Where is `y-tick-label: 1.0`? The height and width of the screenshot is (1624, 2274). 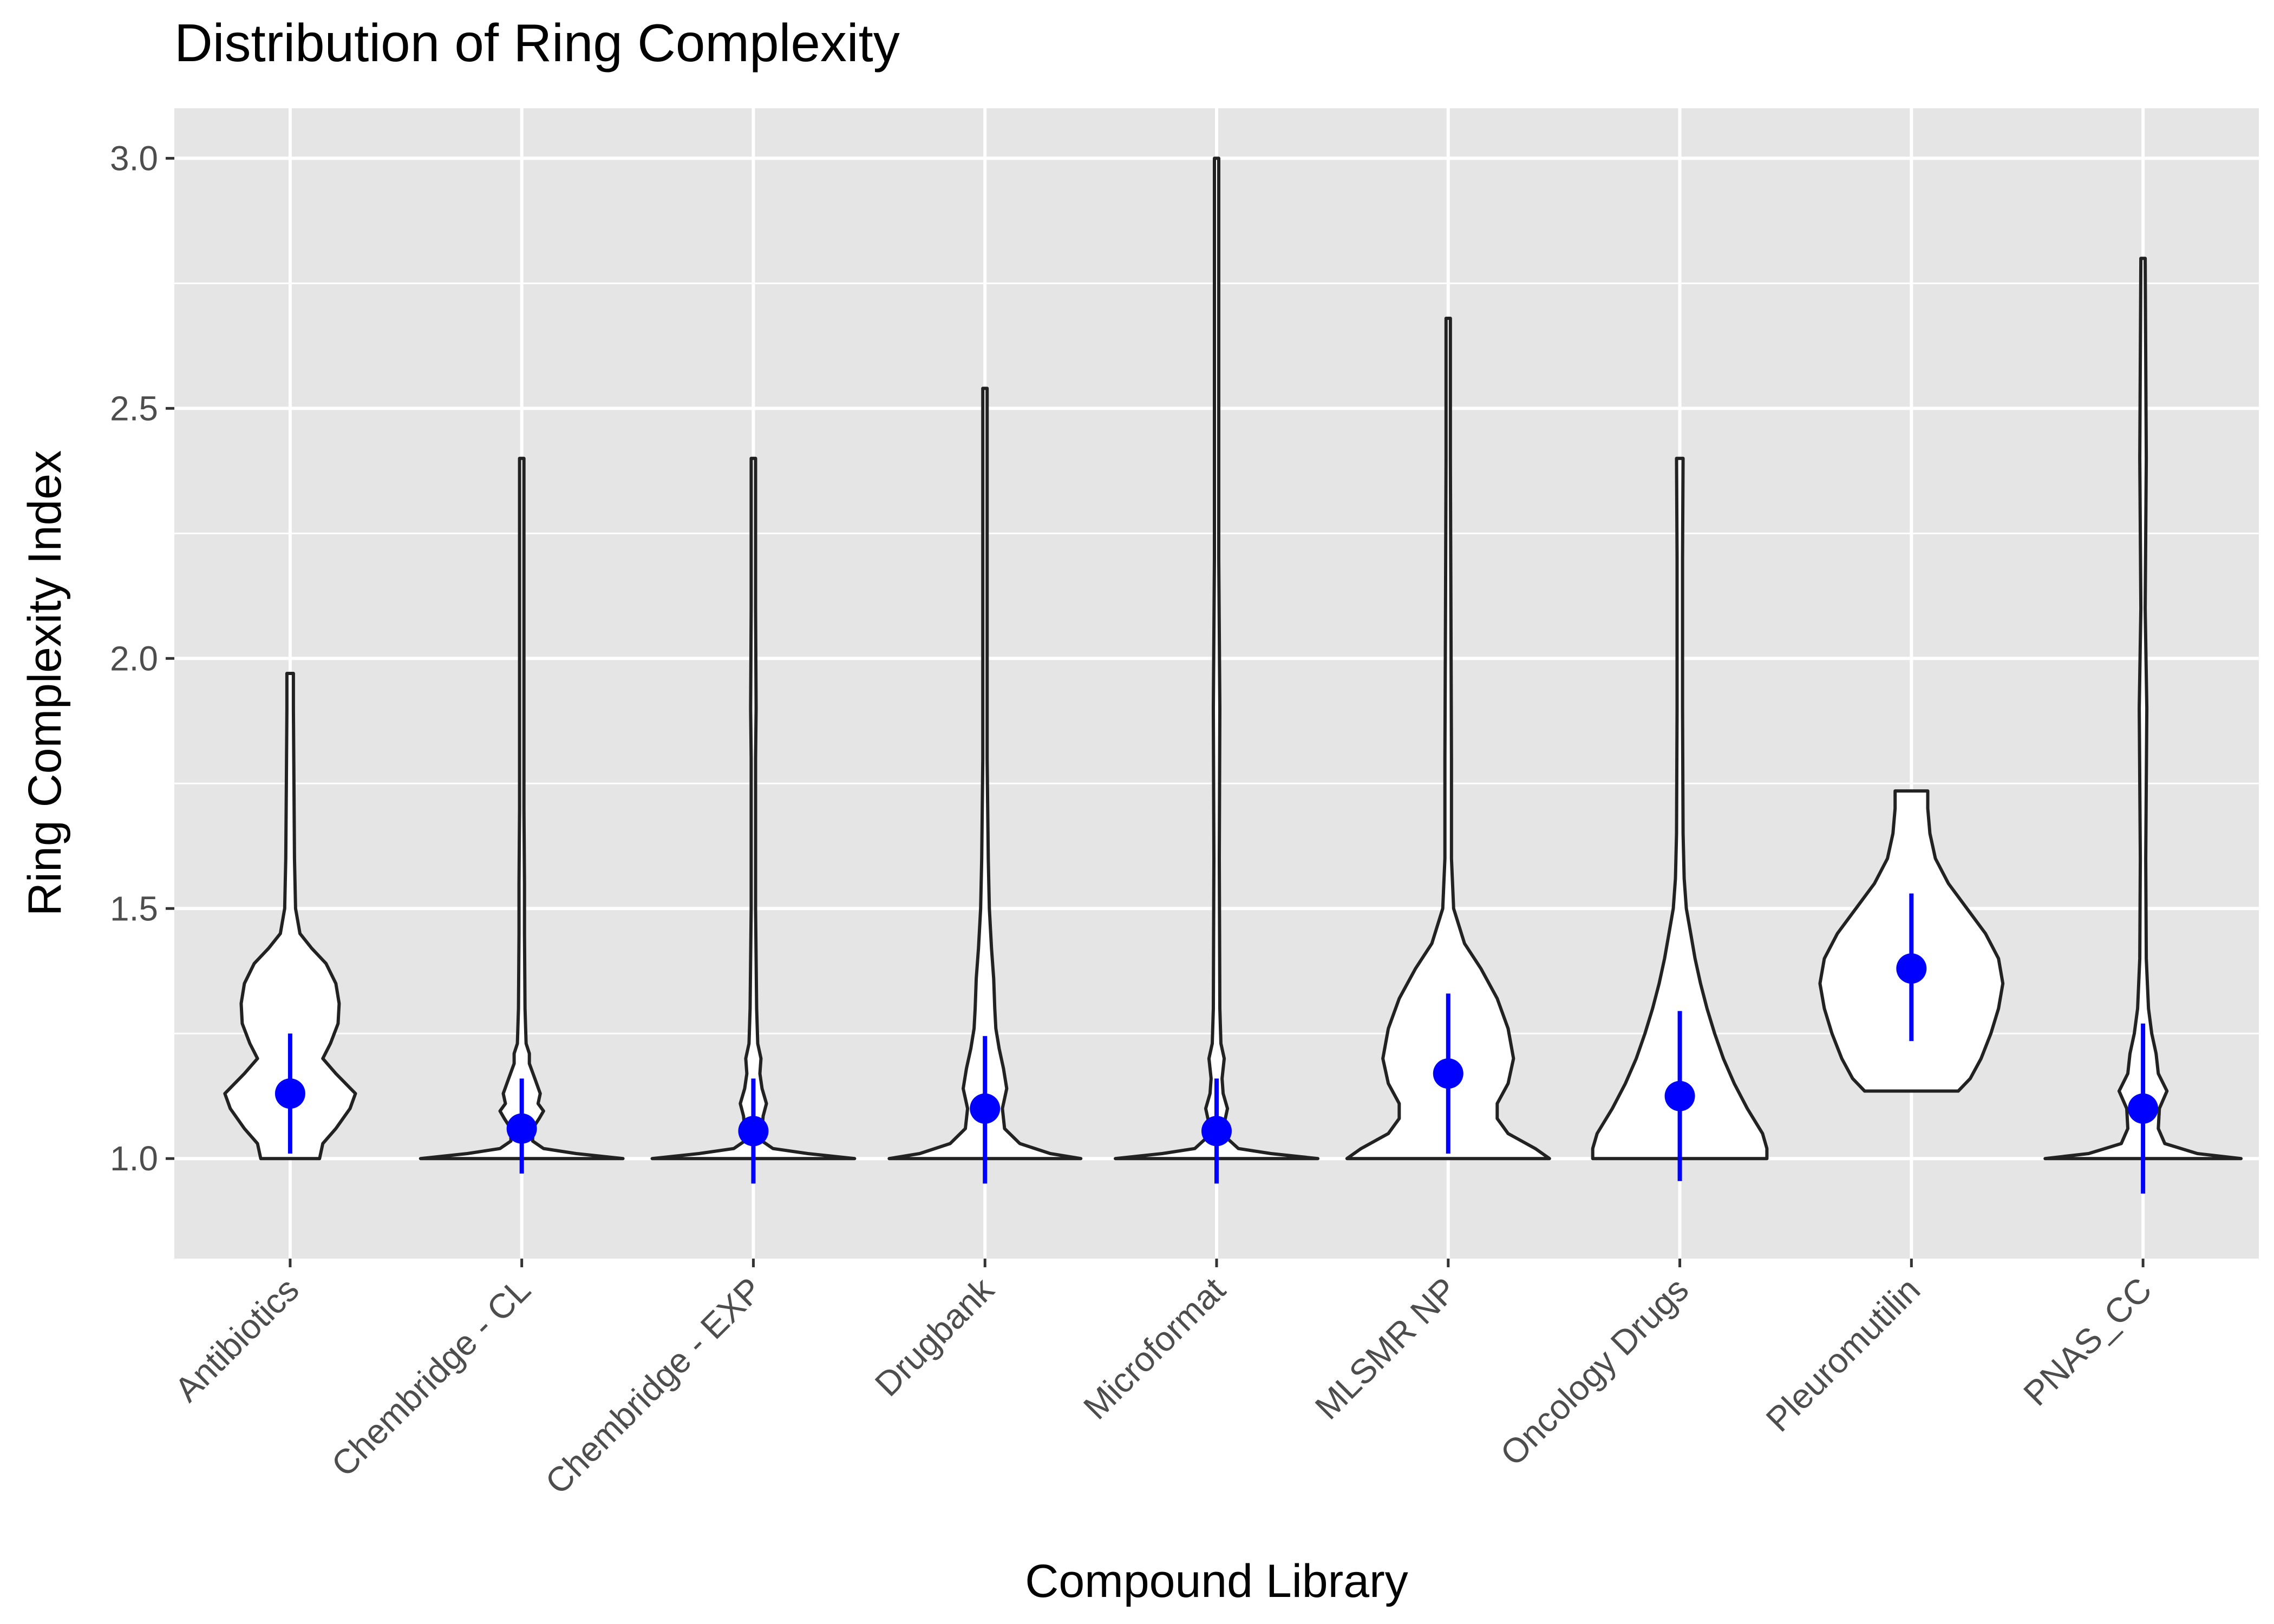
y-tick-label: 1.0 is located at coordinates (134, 1158).